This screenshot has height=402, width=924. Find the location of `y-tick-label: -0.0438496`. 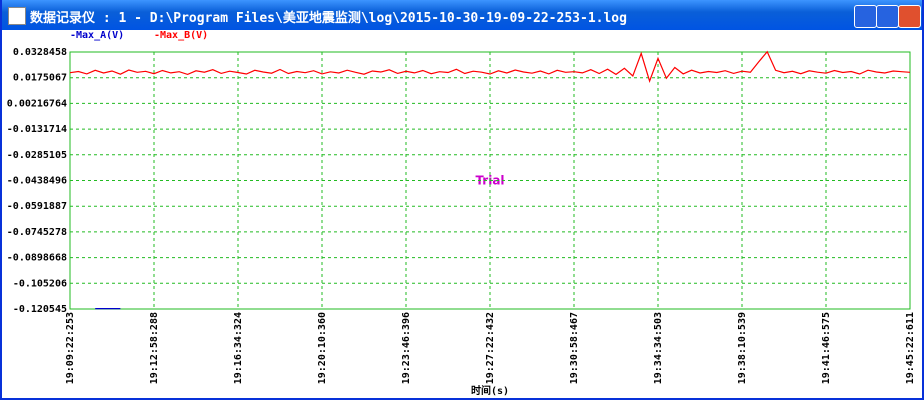

y-tick-label: -0.0438496 is located at coordinates (37, 181).